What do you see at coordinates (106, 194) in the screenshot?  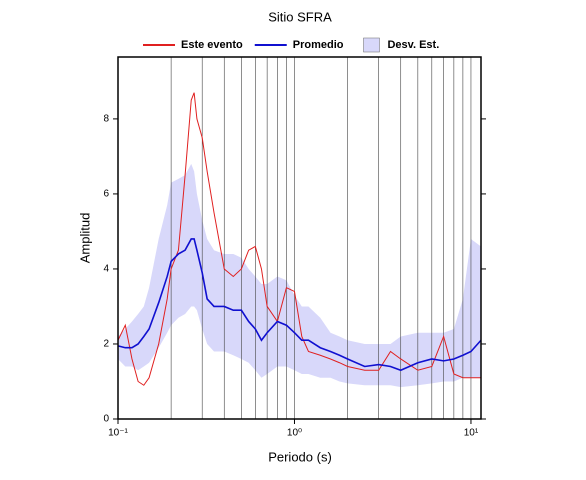 I see `y-tick-label: 6` at bounding box center [106, 194].